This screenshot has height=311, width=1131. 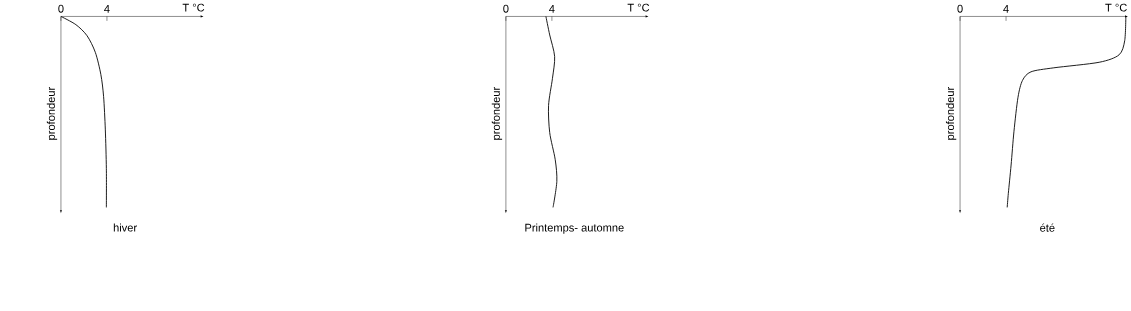 I want to click on text: été, so click(x=1047, y=227).